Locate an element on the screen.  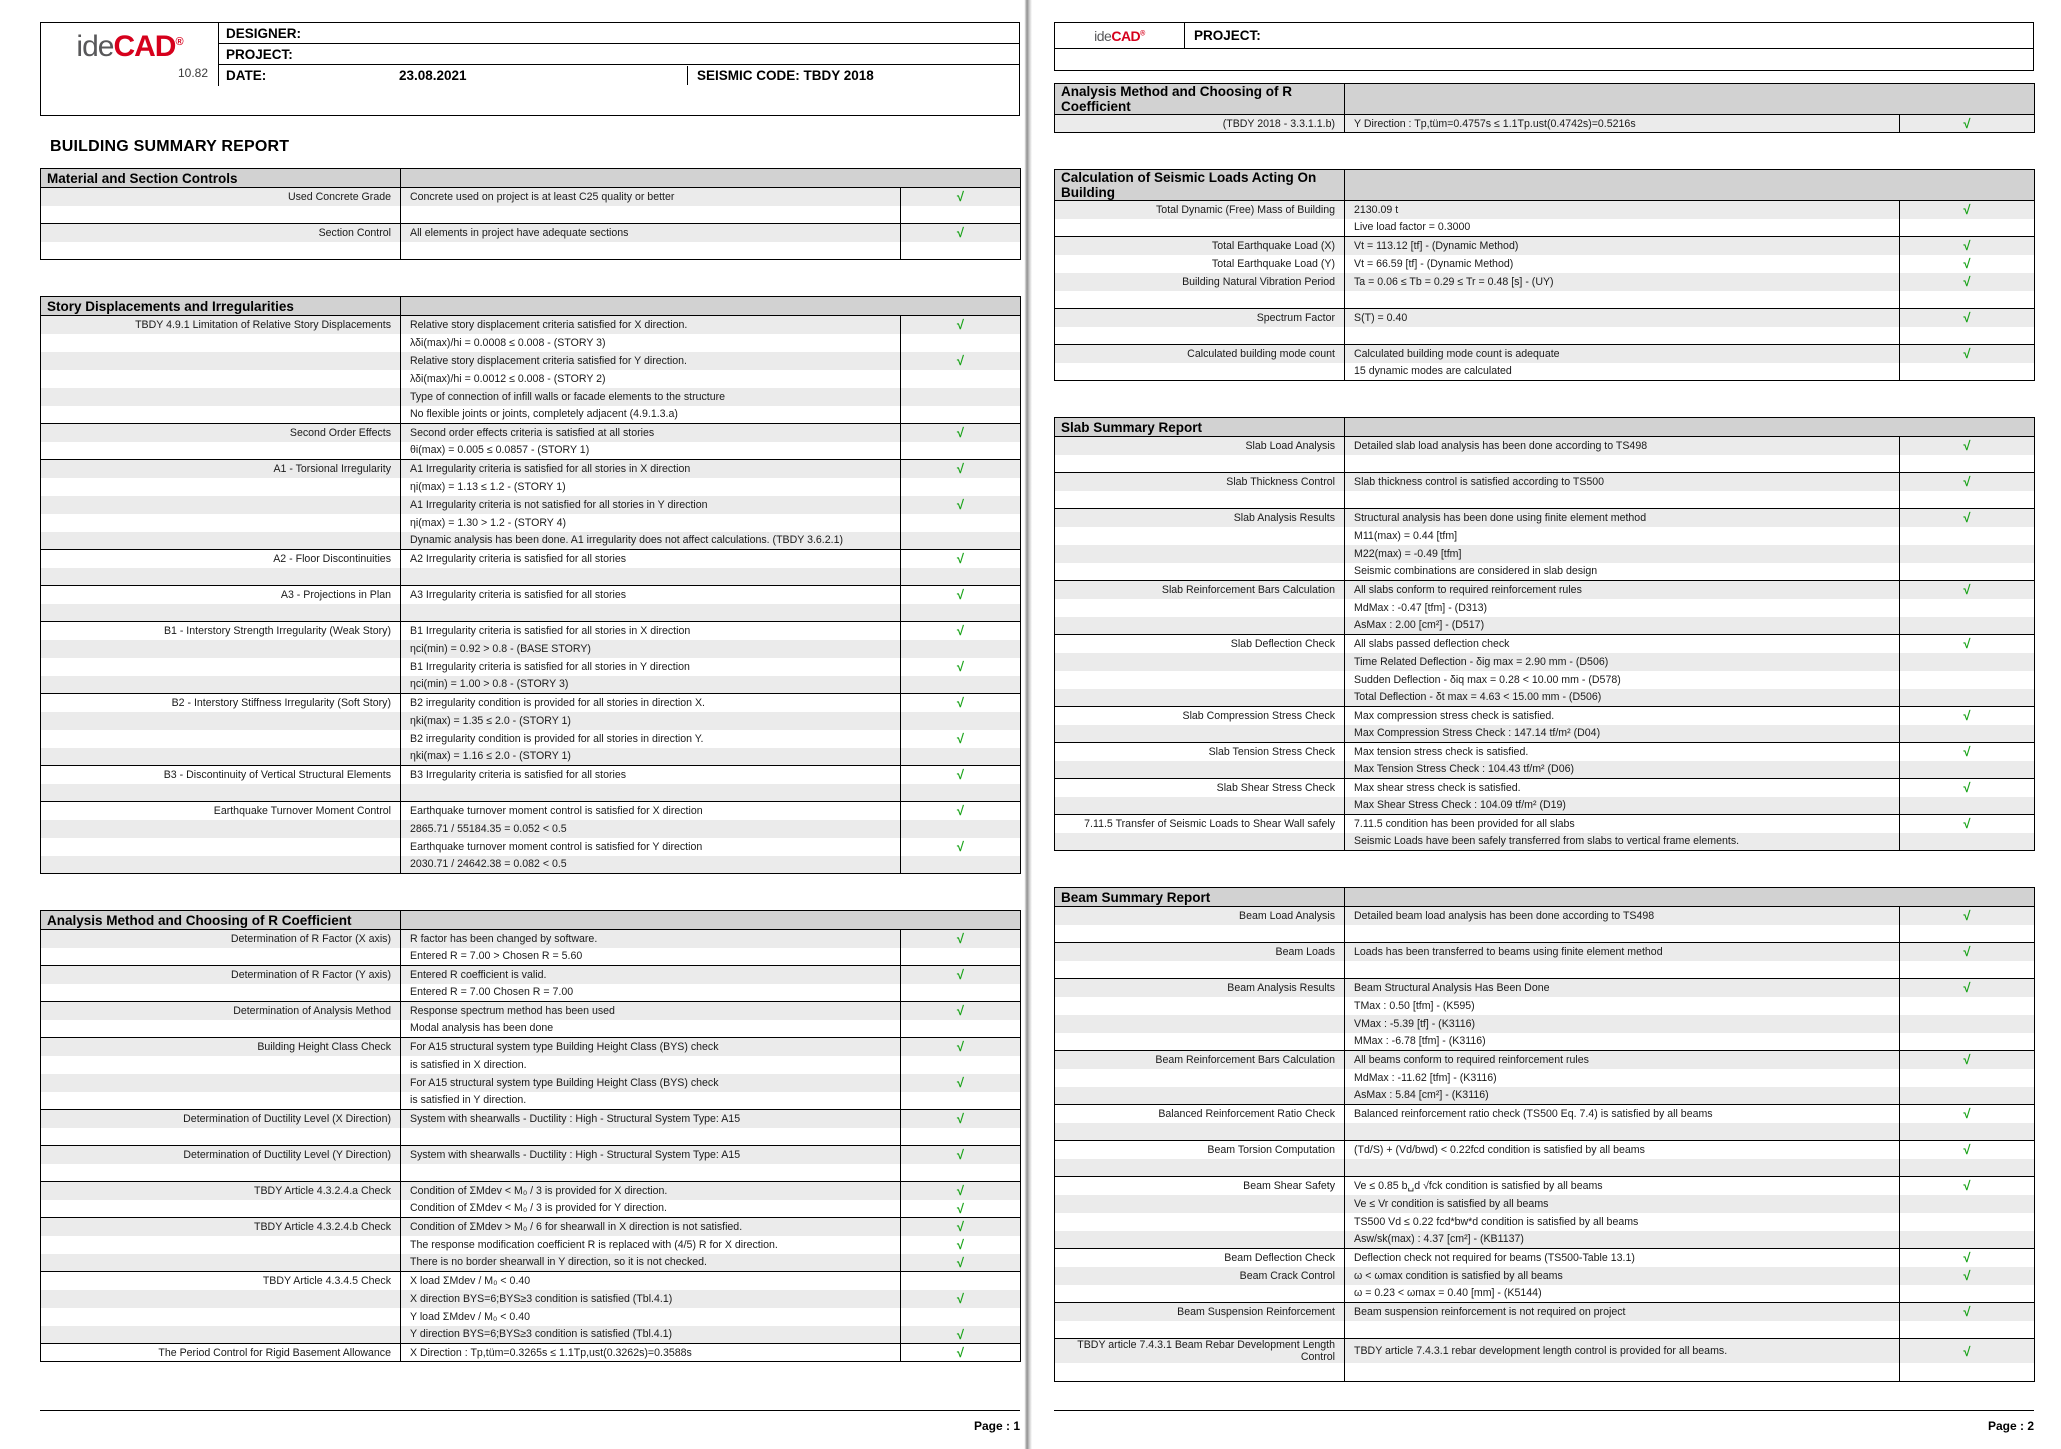
row-value: MMax : -6.78 [tfm] - (K3116) is located at coordinates (1622, 1041).